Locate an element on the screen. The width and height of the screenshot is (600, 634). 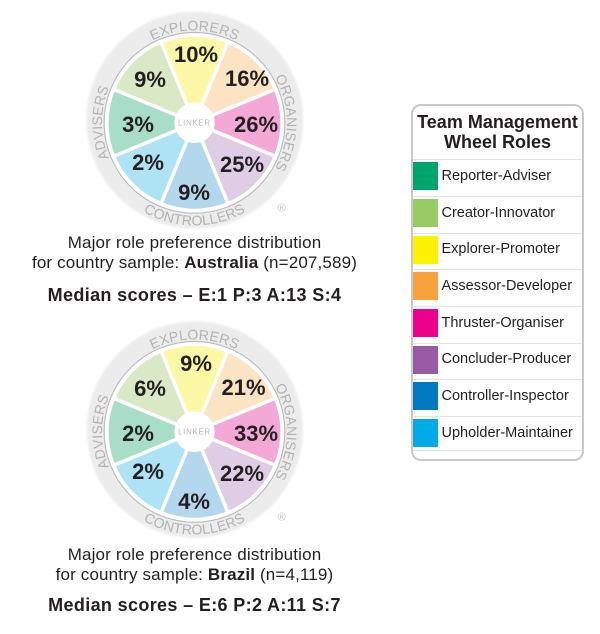
svg-text: 22% is located at coordinates (242, 473).